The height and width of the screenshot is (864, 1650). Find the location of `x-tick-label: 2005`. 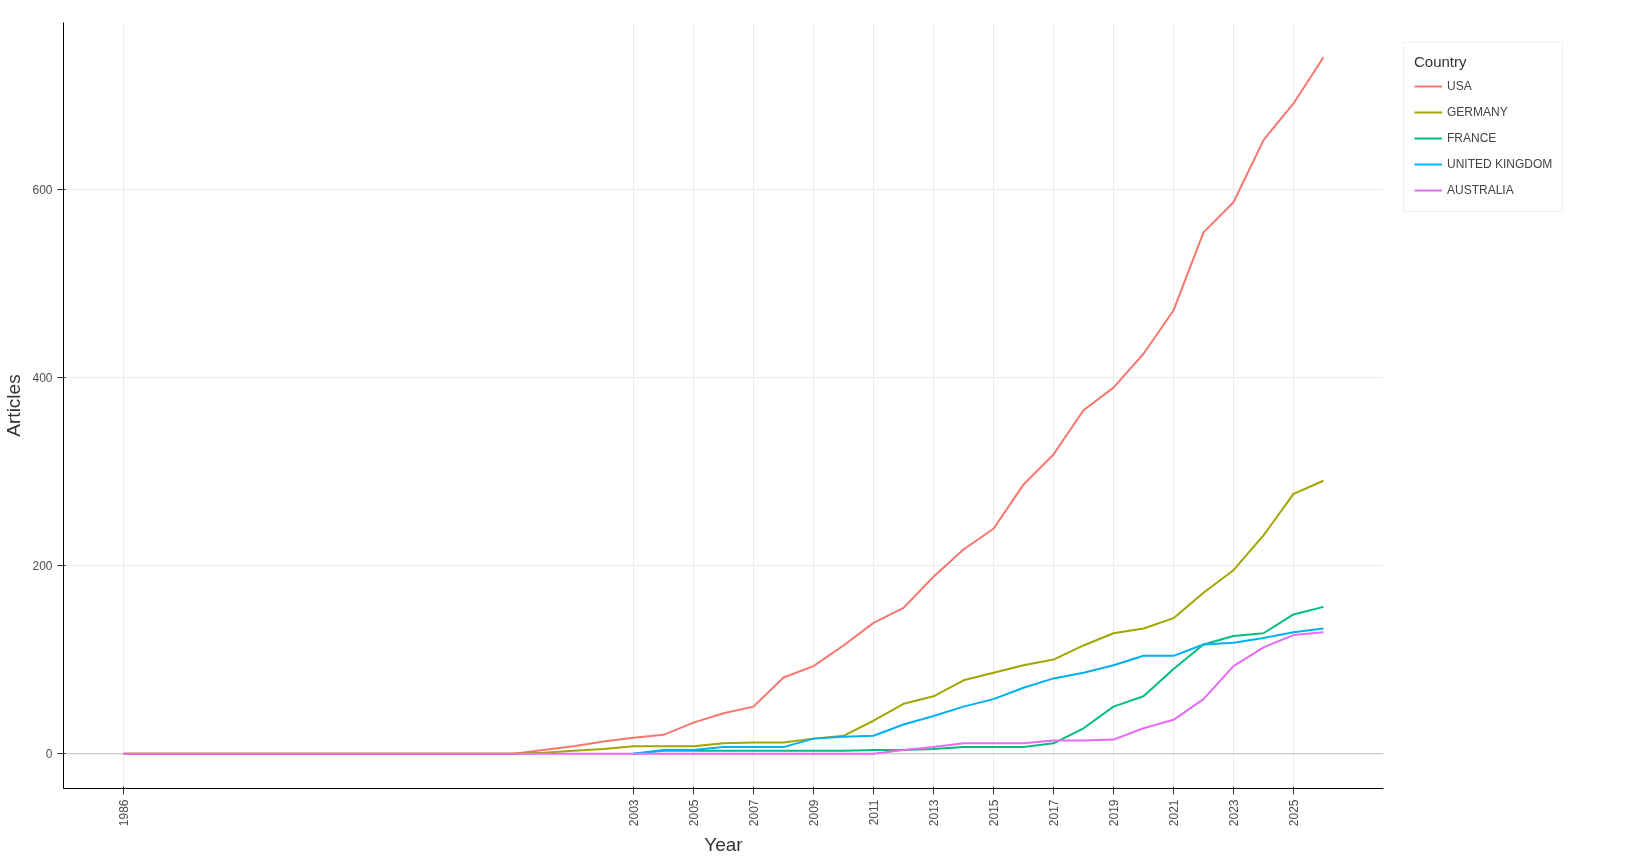

x-tick-label: 2005 is located at coordinates (694, 813).